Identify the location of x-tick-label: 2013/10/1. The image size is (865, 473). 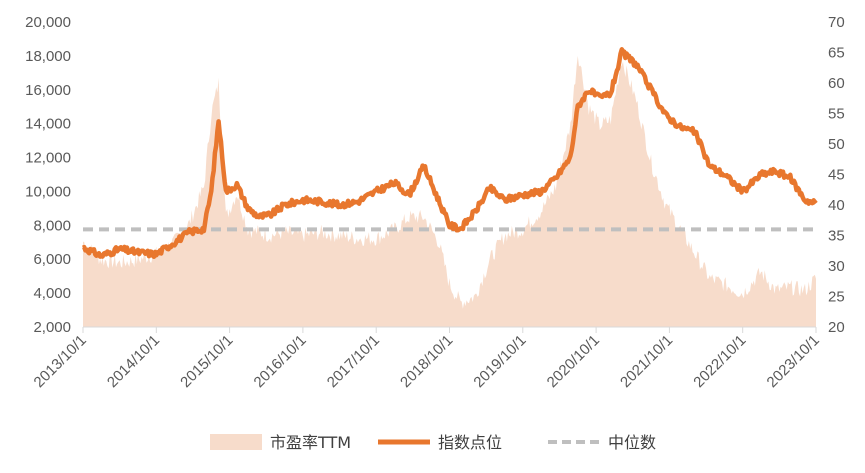
(60, 361).